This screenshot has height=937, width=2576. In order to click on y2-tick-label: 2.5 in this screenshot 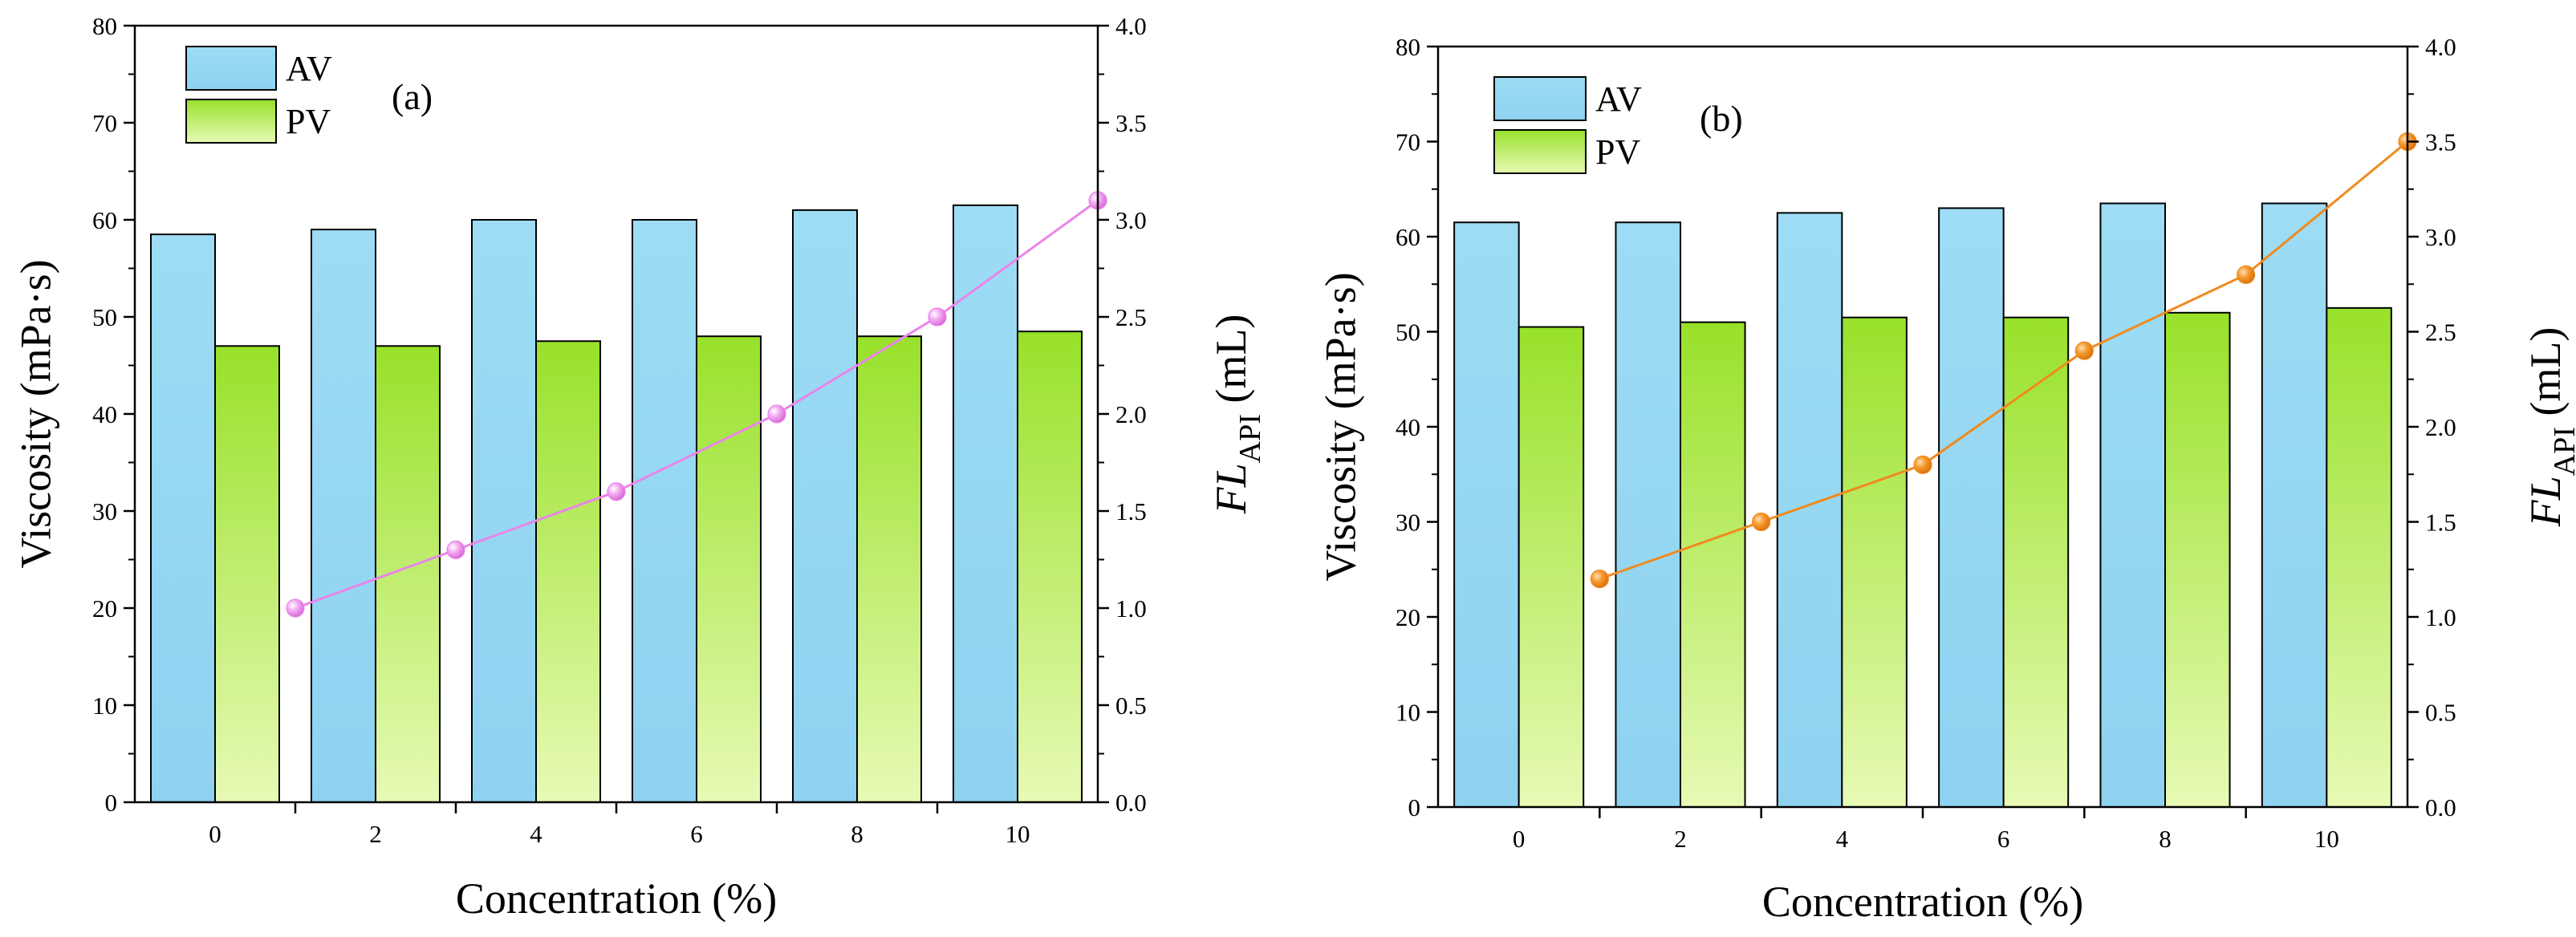, I will do `click(2440, 332)`.